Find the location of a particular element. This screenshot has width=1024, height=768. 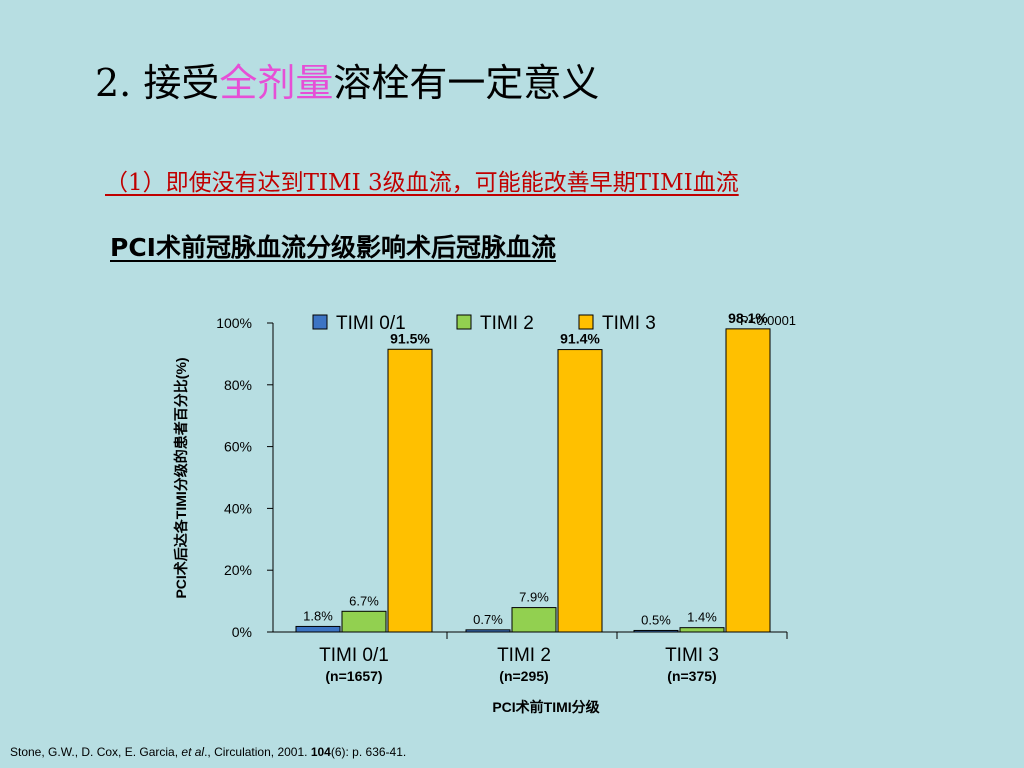

title-highlight: 全剂量 is located at coordinates (276, 83).